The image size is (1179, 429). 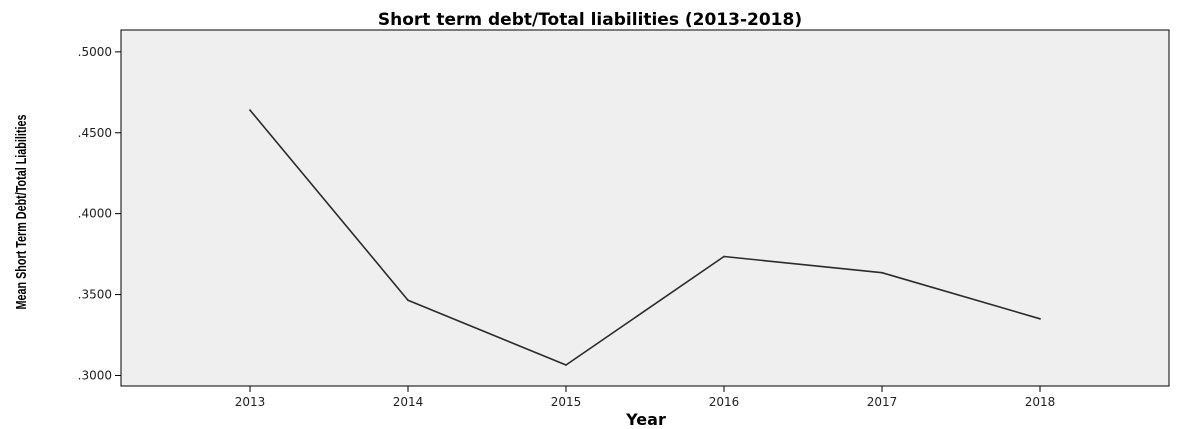 I want to click on y-axis-label: Mean Short Term Debt/Total Liabilities, so click(x=20, y=212).